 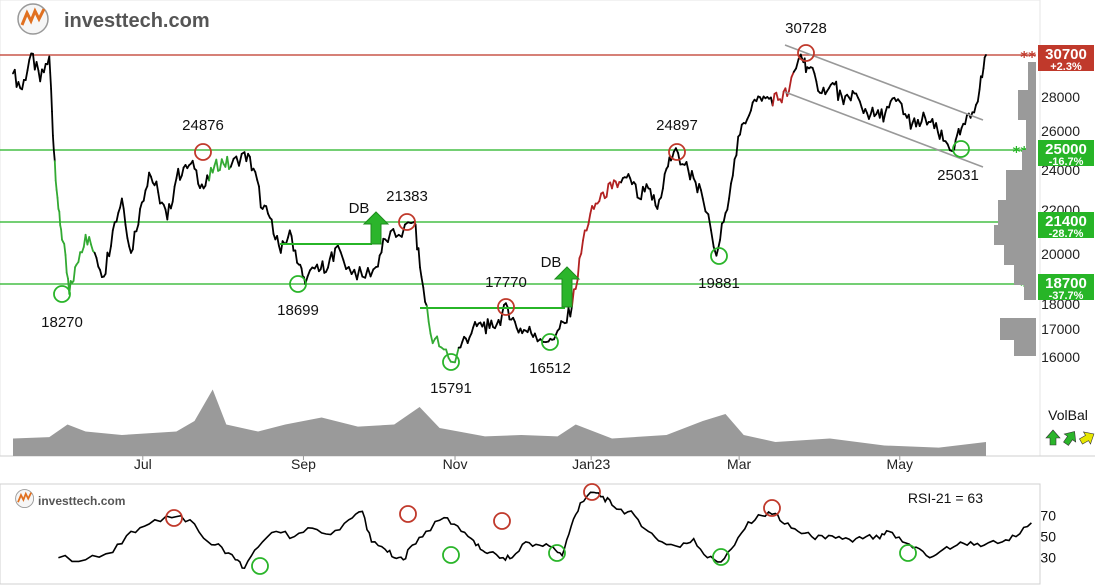 What do you see at coordinates (408, 514) in the screenshot?
I see `rsi-top-circle` at bounding box center [408, 514].